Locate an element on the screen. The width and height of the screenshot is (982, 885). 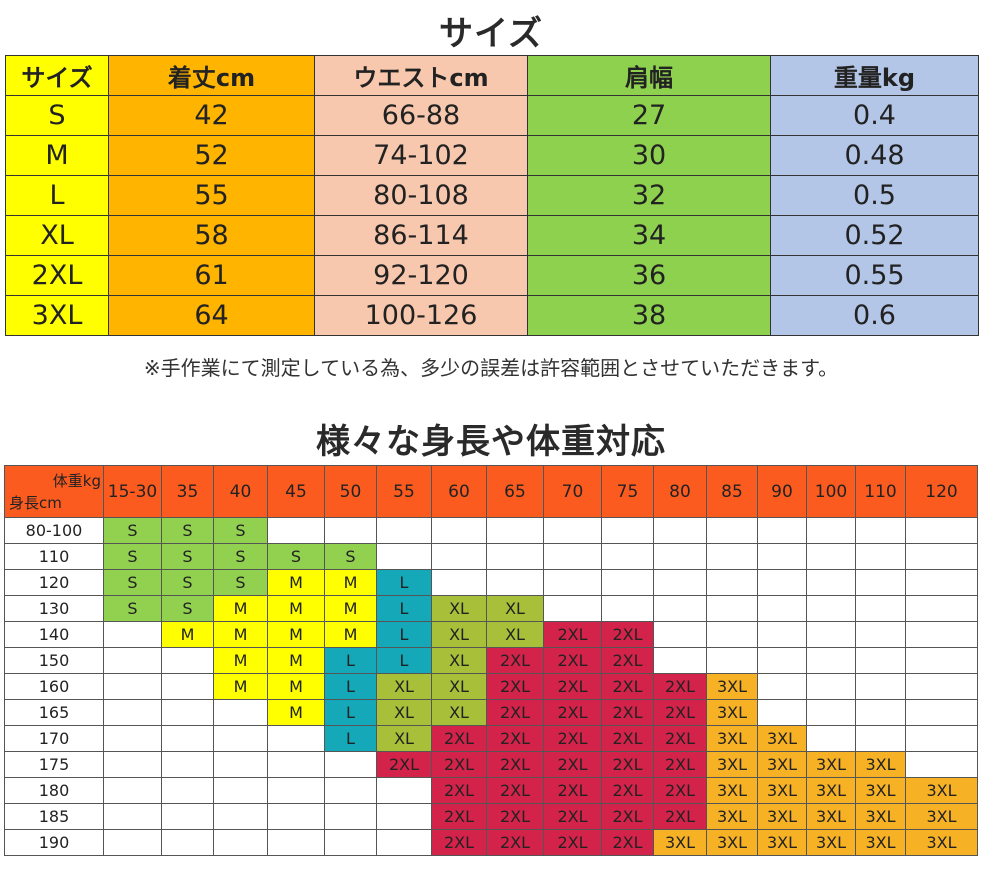
size-value-cell: 0.55 is located at coordinates (874, 275).